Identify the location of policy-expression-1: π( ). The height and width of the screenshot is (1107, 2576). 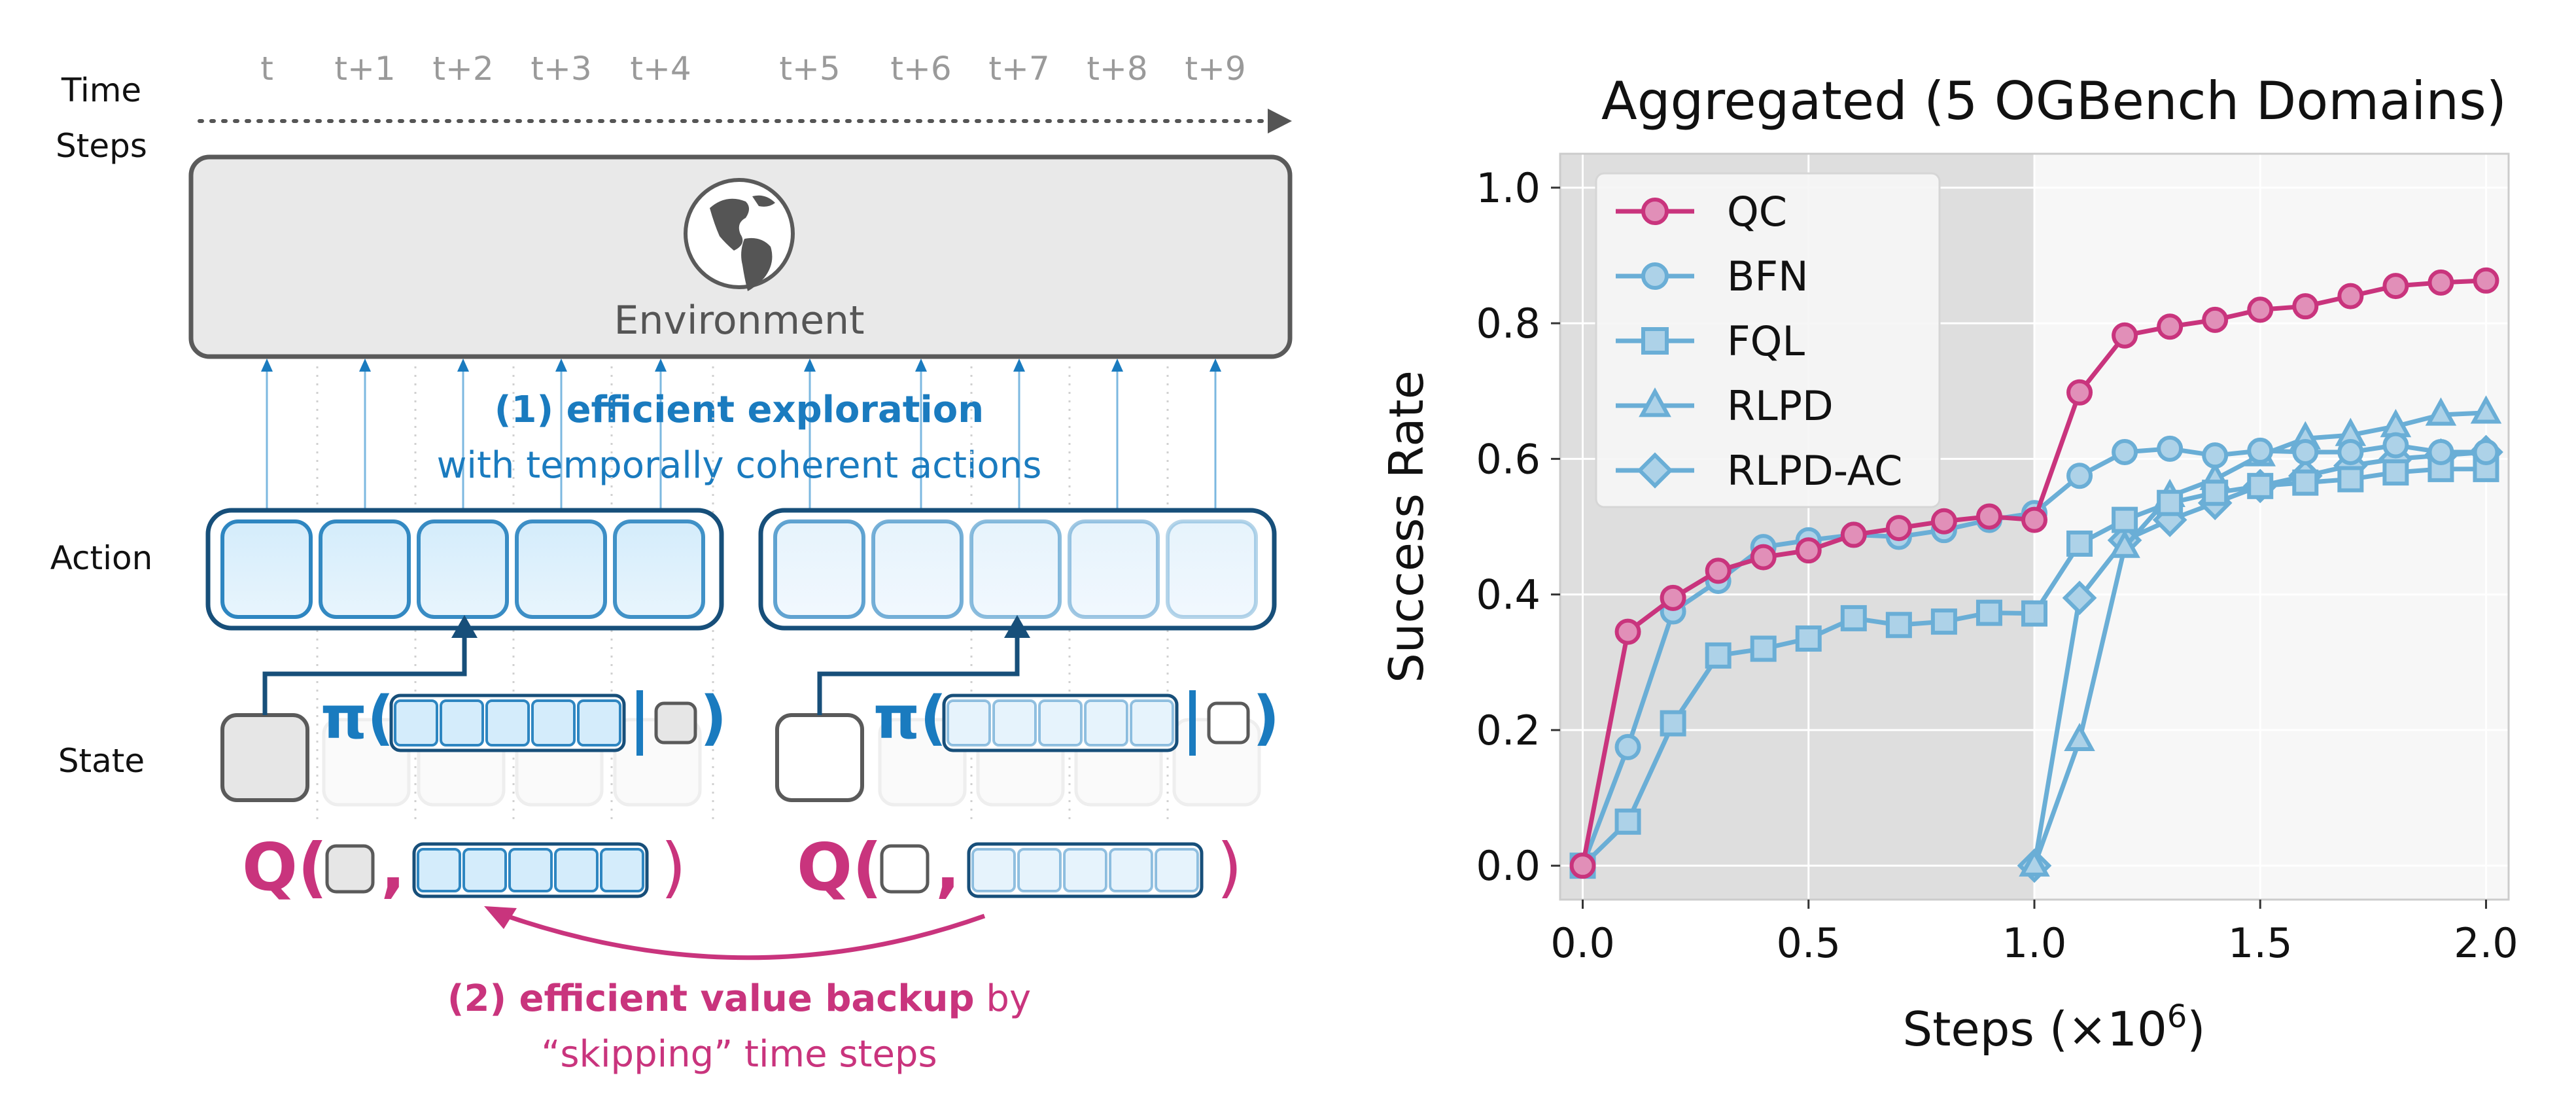
(524, 720).